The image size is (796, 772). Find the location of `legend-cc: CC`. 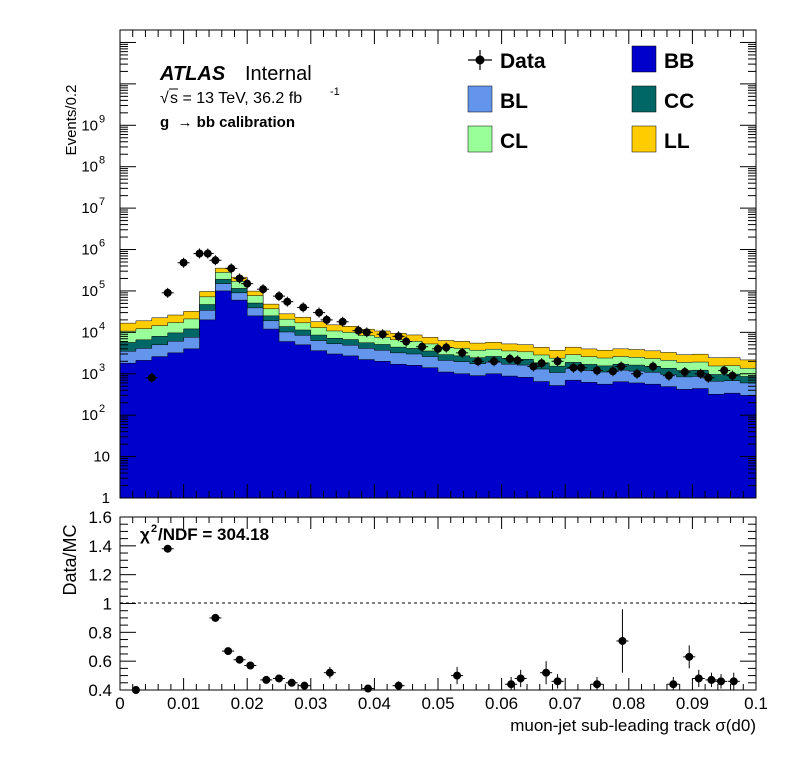

legend-cc: CC is located at coordinates (662, 99).